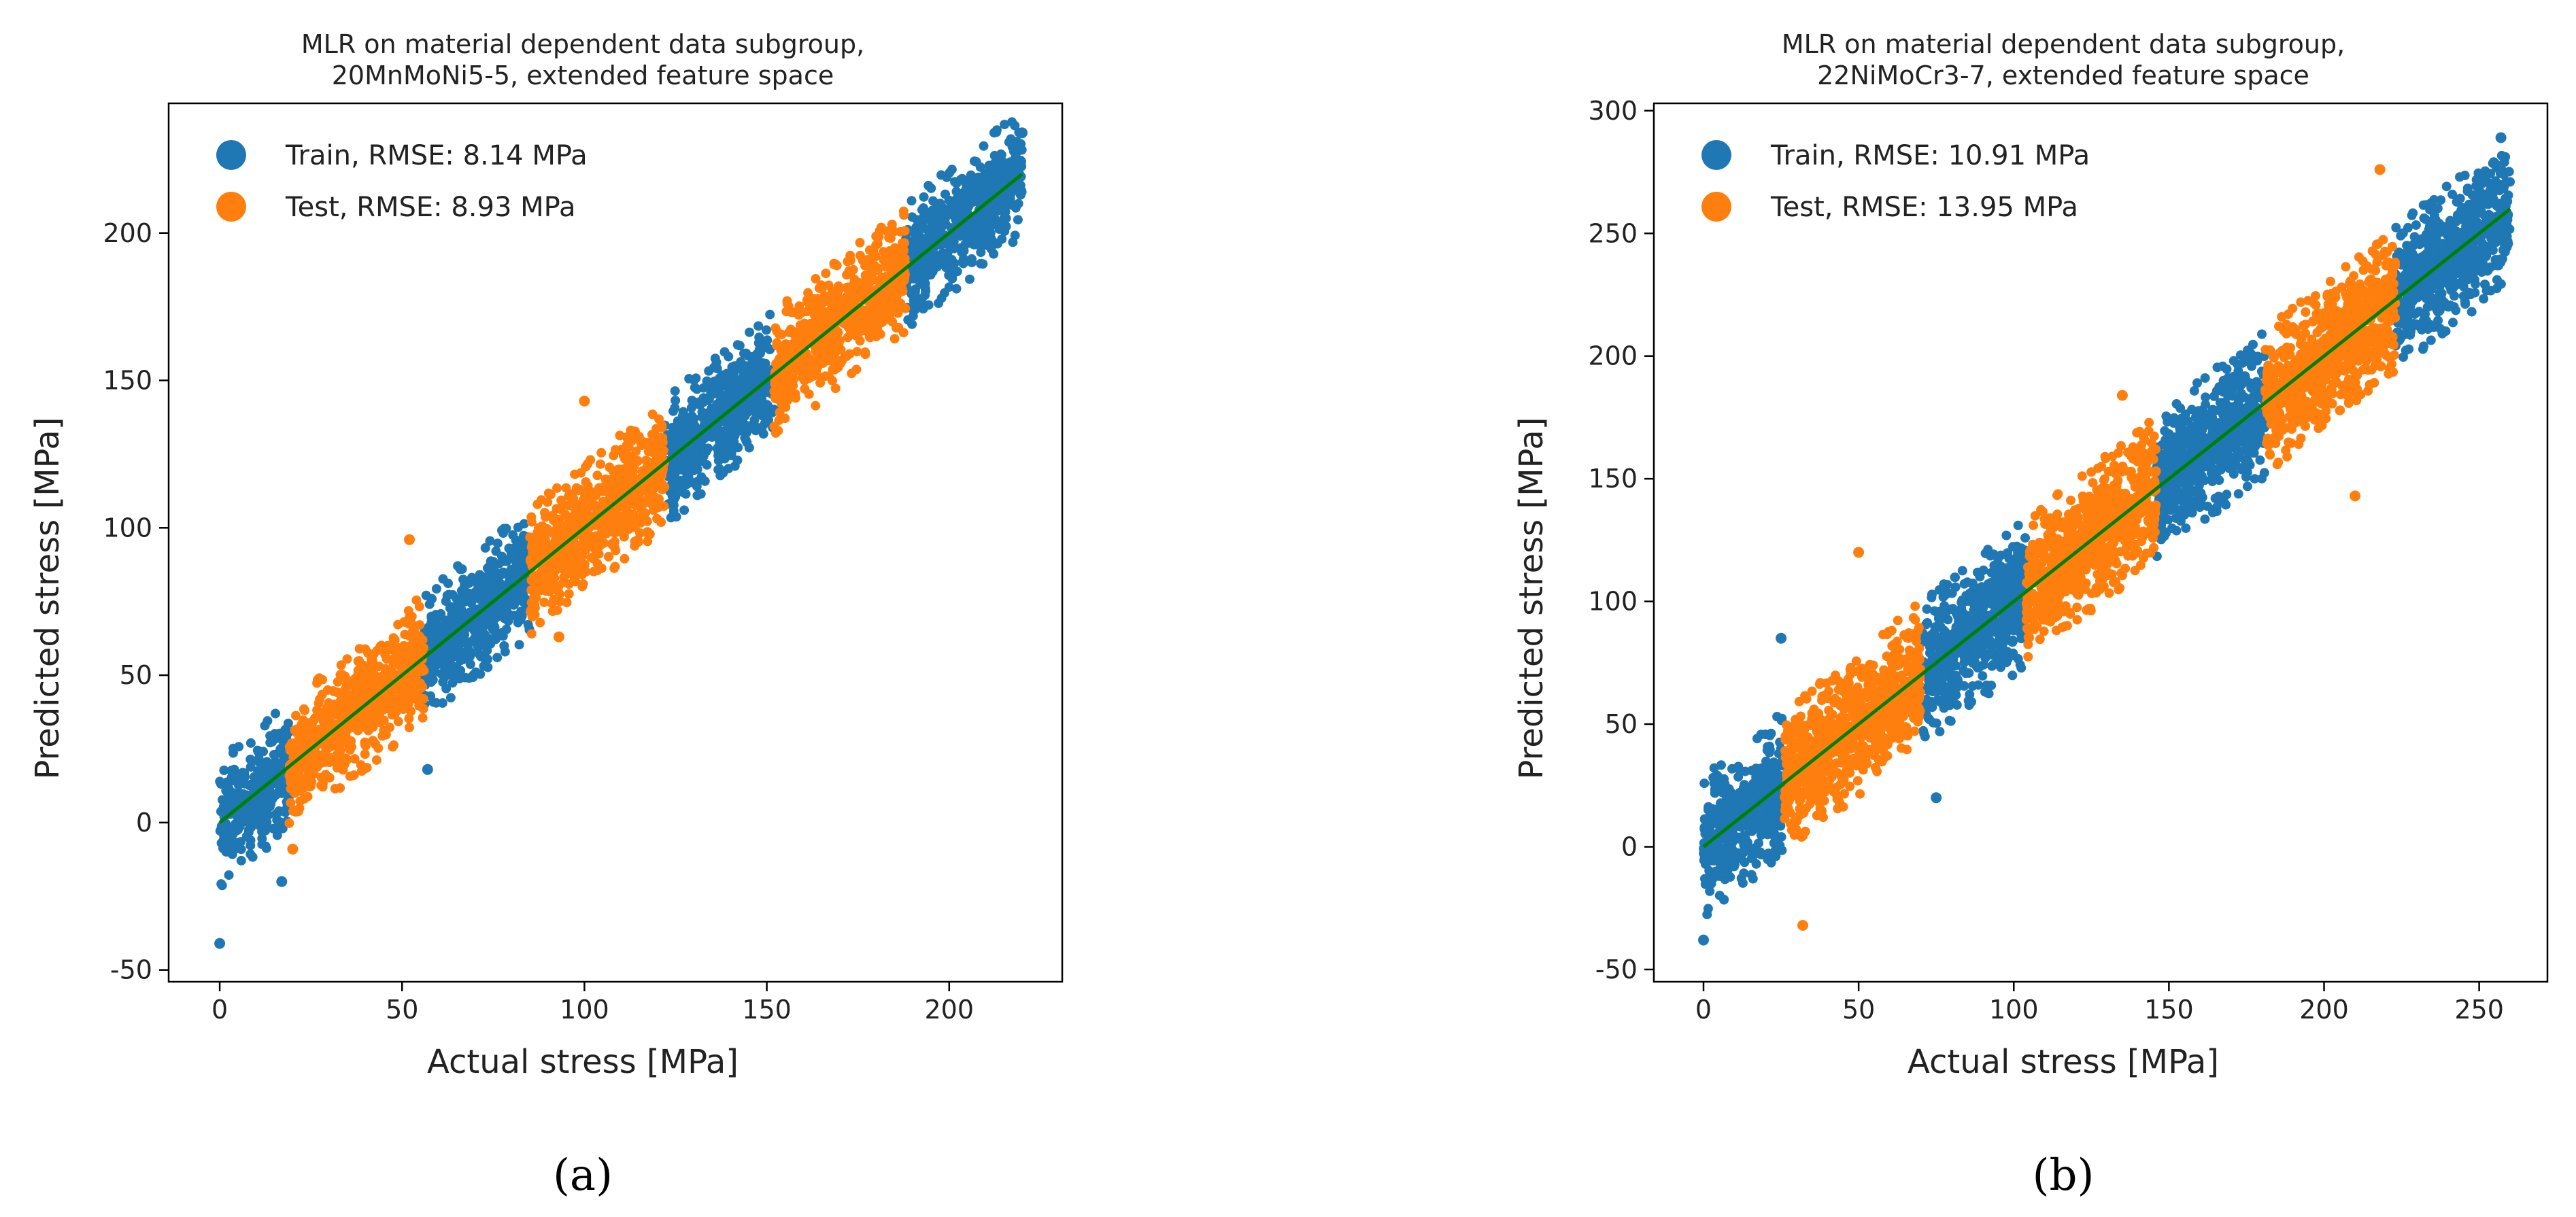  What do you see at coordinates (402, 1010) in the screenshot?
I see `x-tick-label: 50` at bounding box center [402, 1010].